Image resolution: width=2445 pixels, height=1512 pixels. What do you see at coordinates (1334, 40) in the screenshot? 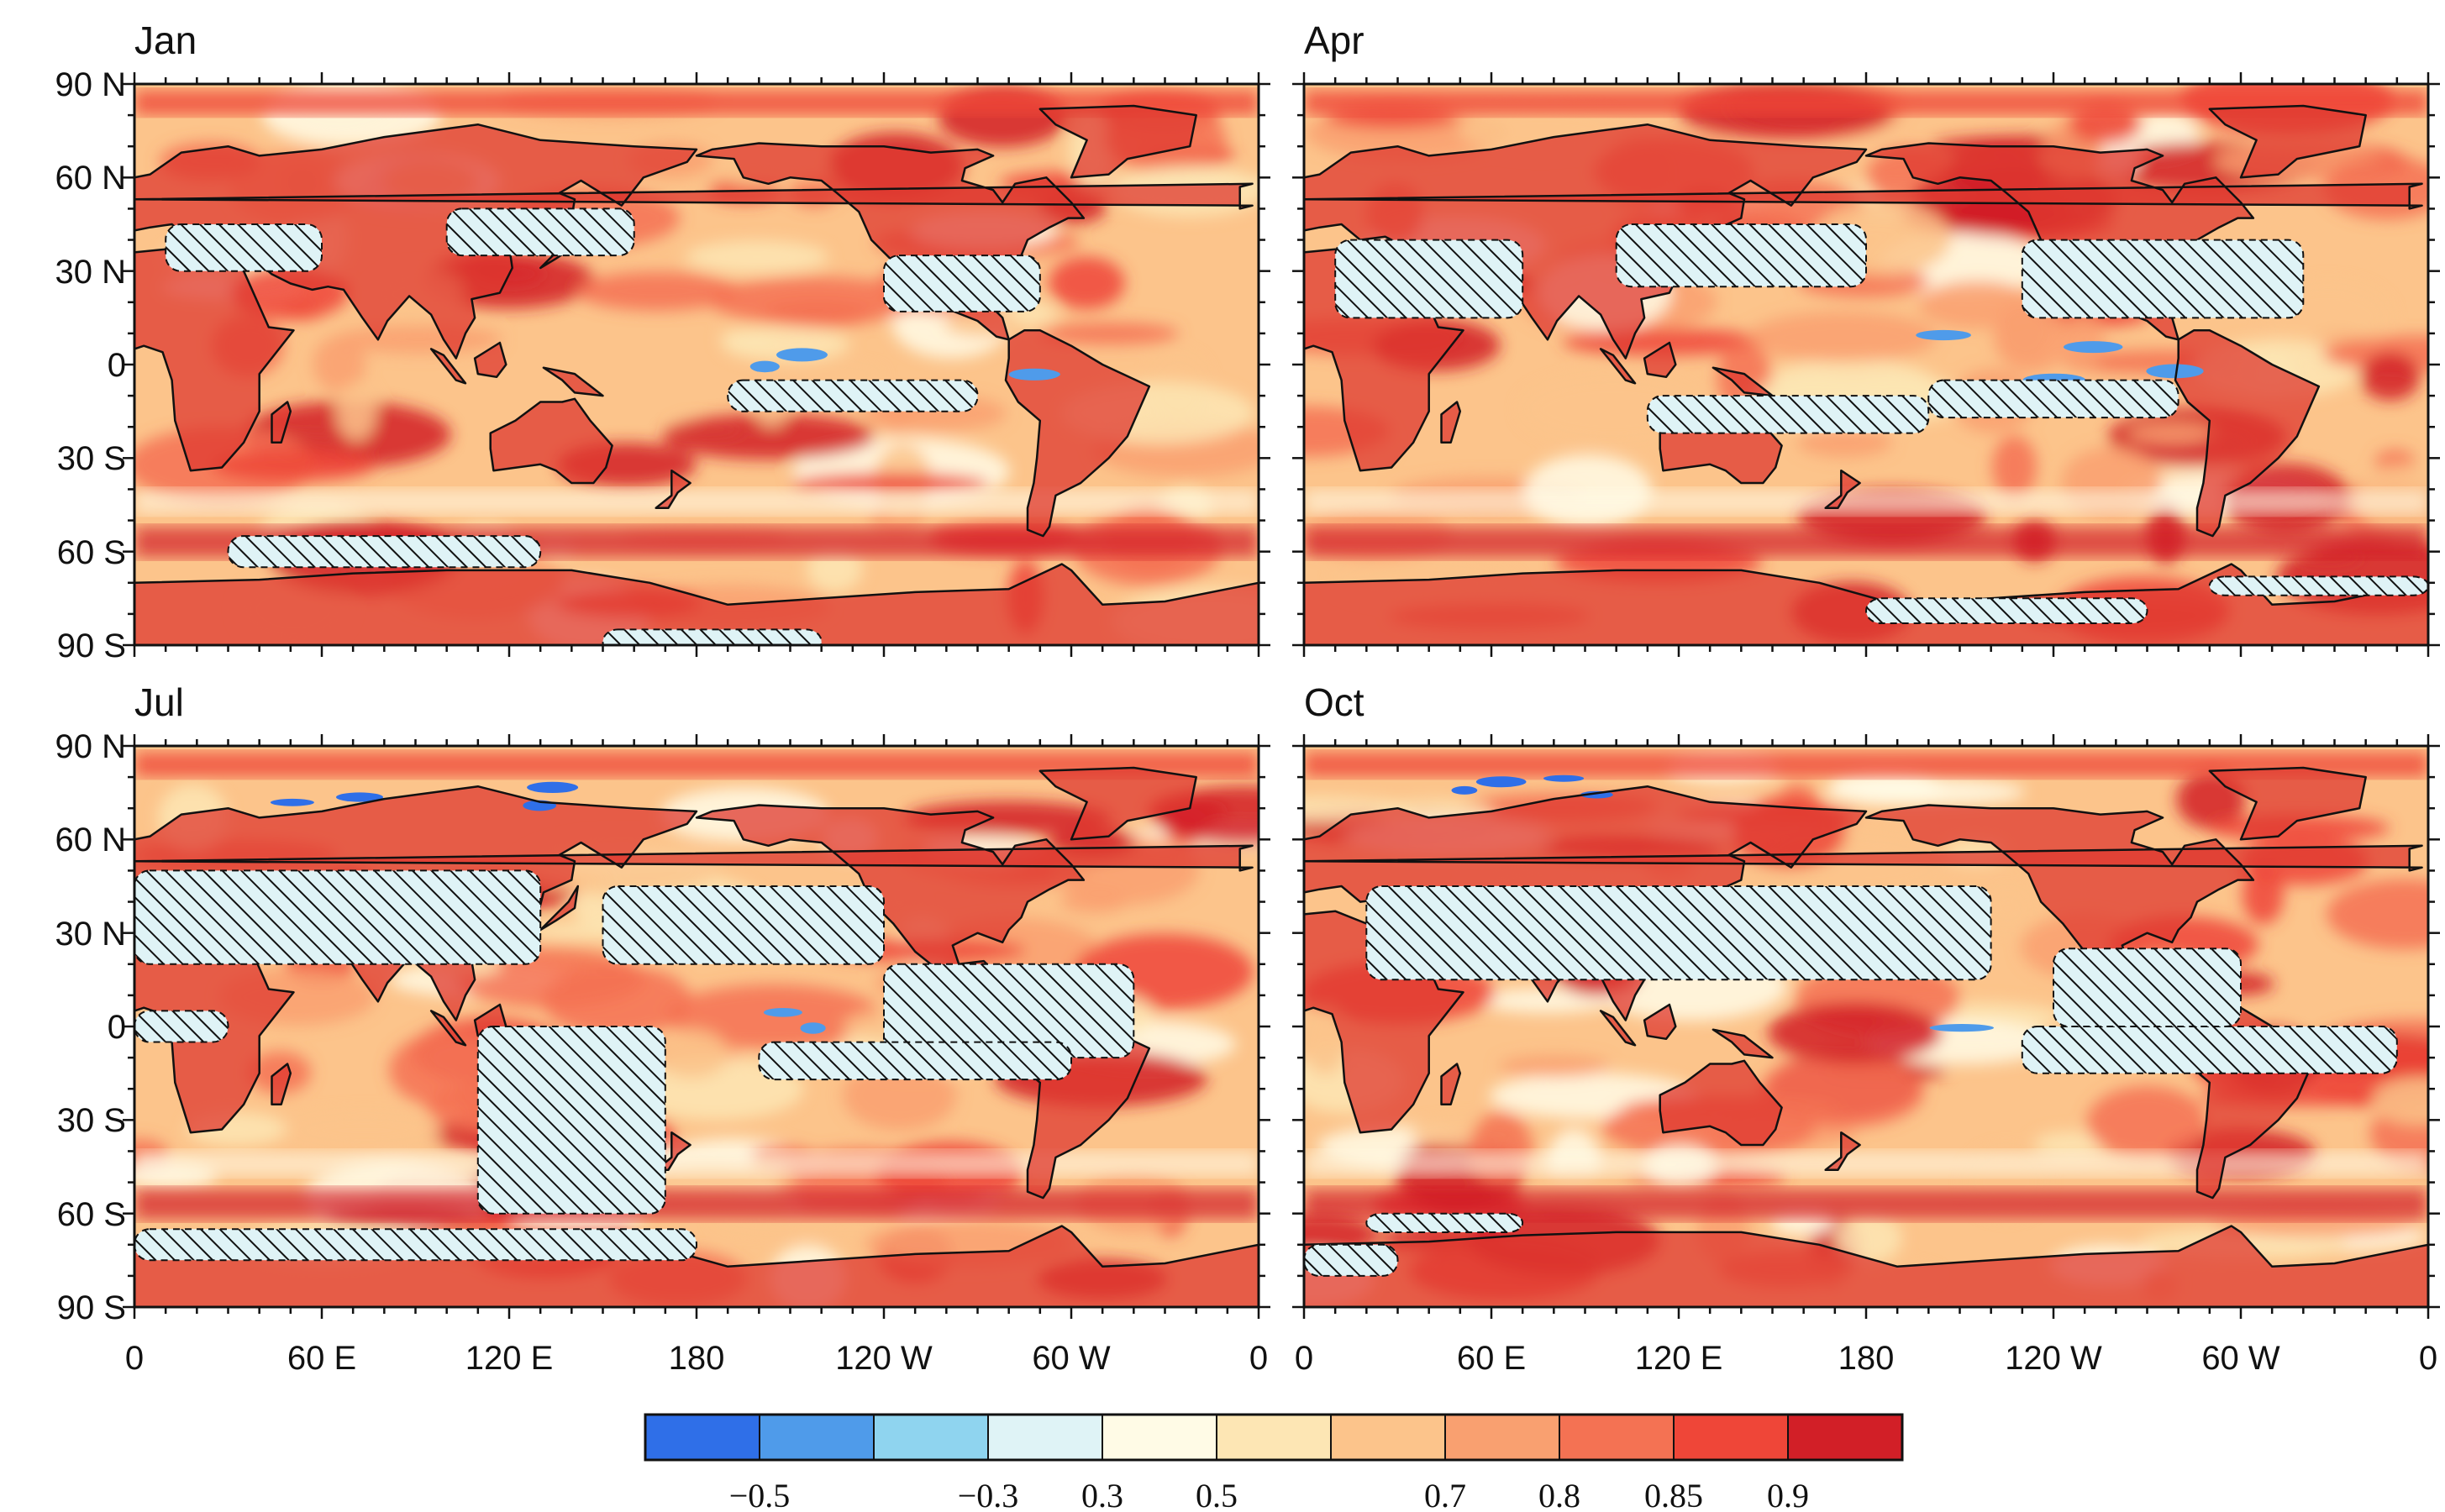
I see `panel-title: Apr` at bounding box center [1334, 40].